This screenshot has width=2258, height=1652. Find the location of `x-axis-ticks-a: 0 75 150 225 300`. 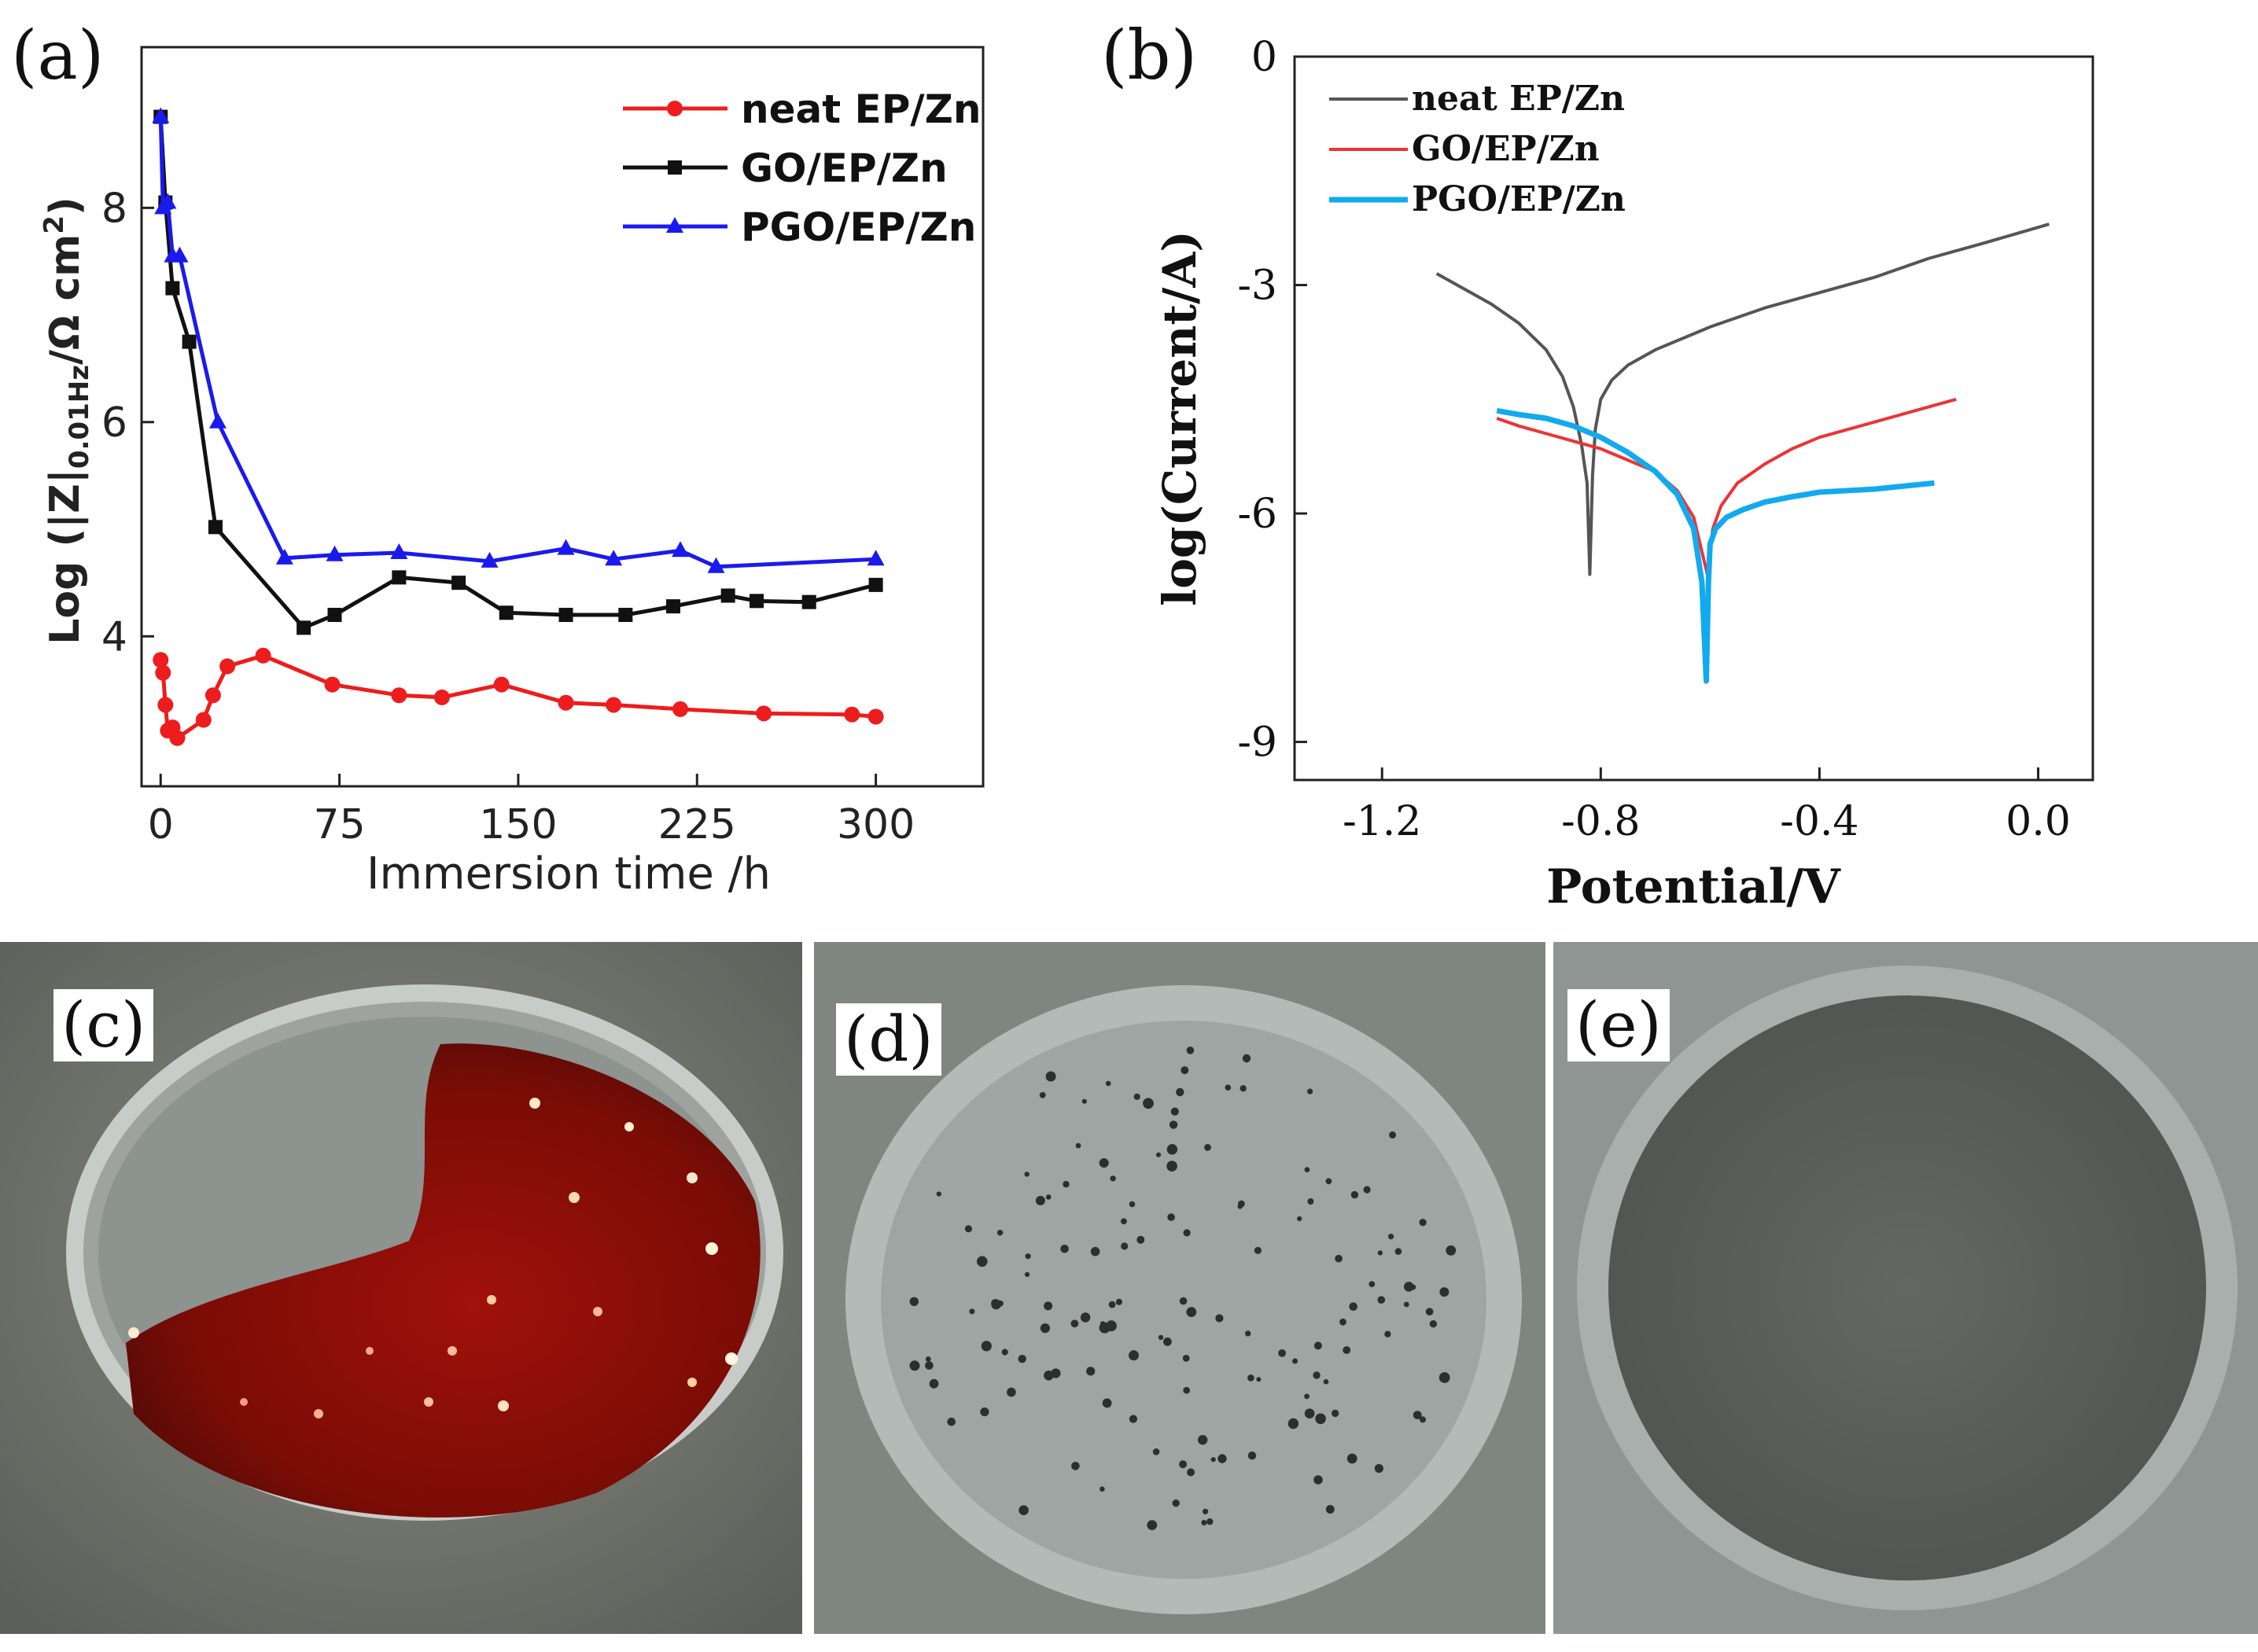

x-axis-ticks-a: 0 75 150 225 300 is located at coordinates (531, 811).